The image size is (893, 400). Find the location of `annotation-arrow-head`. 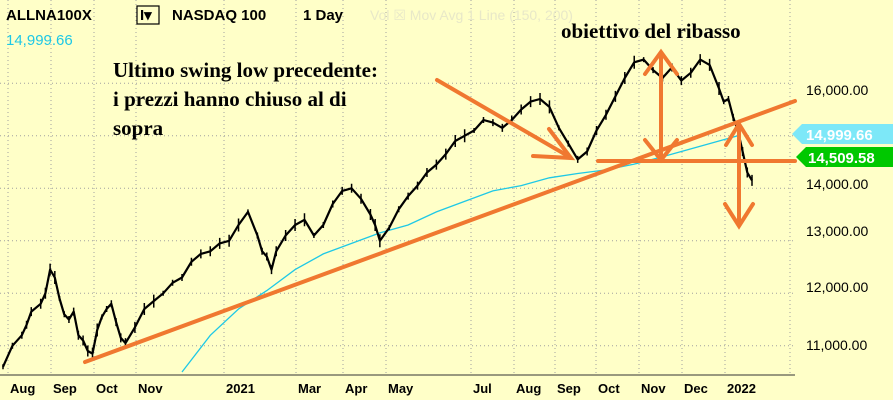

annotation-arrow-head is located at coordinates (553, 144).